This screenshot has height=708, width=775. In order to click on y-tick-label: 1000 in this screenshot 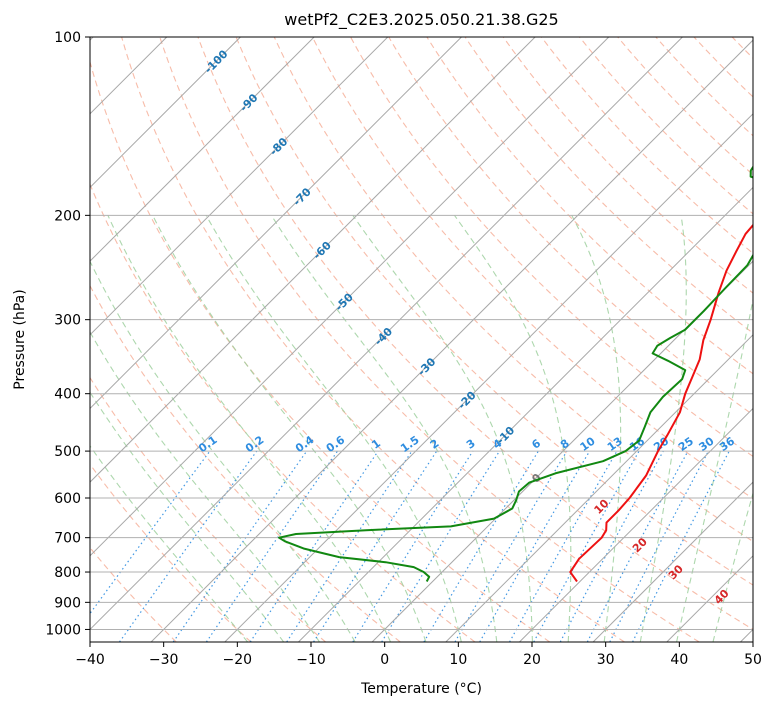, I will do `click(63, 630)`.